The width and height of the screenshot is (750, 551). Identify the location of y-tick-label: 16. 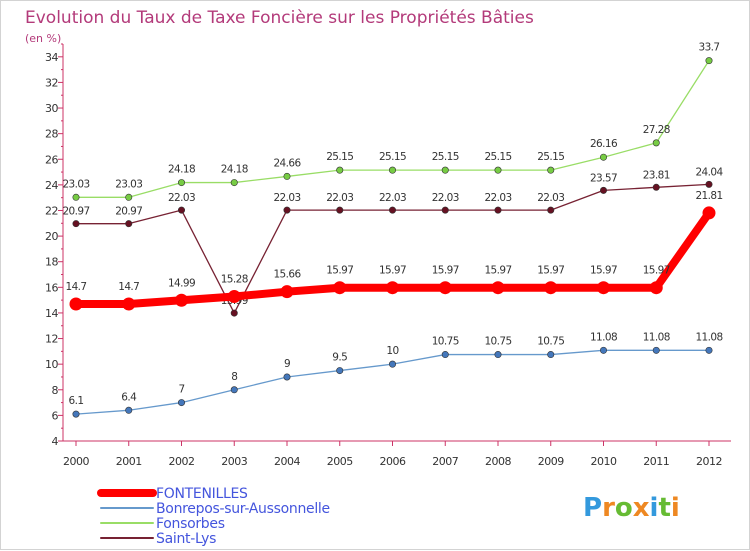
(51, 287).